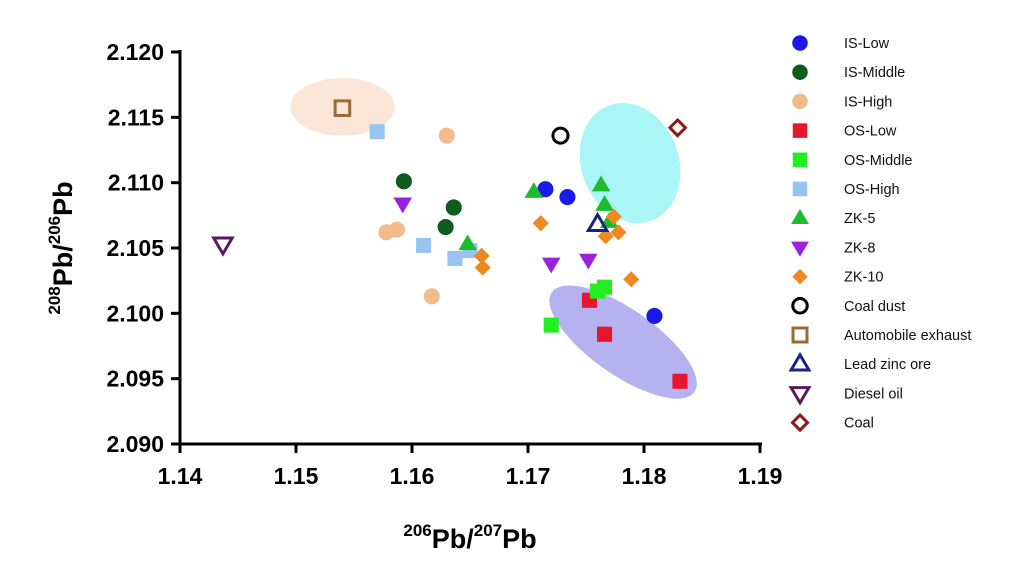 Image resolution: width=1025 pixels, height=585 pixels. What do you see at coordinates (135, 313) in the screenshot?
I see `y-tick-label: 2.100` at bounding box center [135, 313].